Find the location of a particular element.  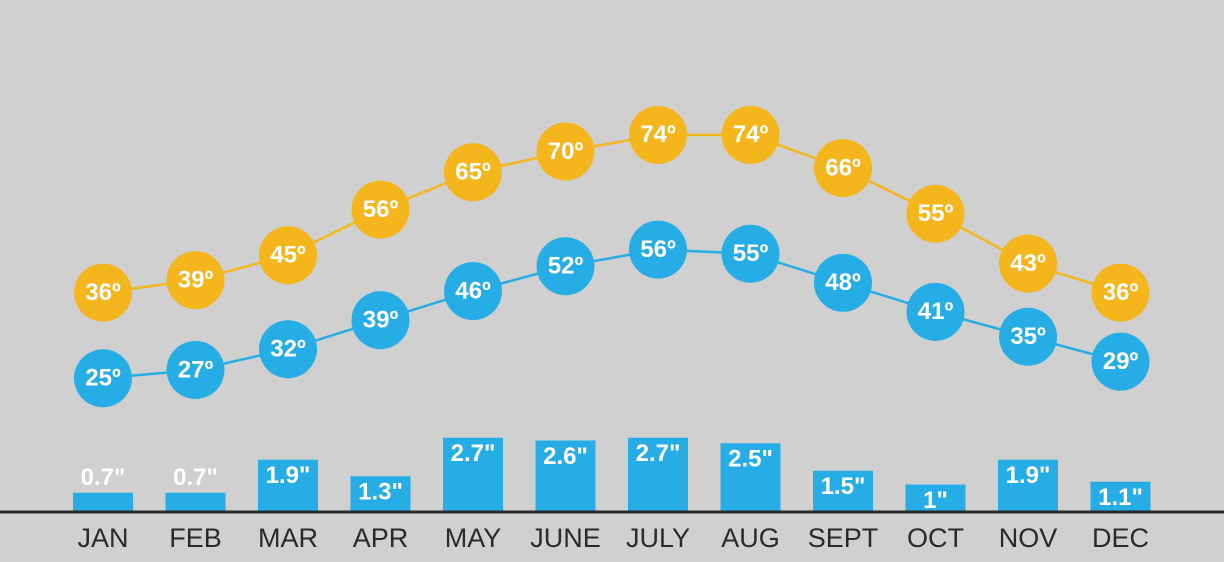

x-tick-label: JAN is located at coordinates (102, 538).